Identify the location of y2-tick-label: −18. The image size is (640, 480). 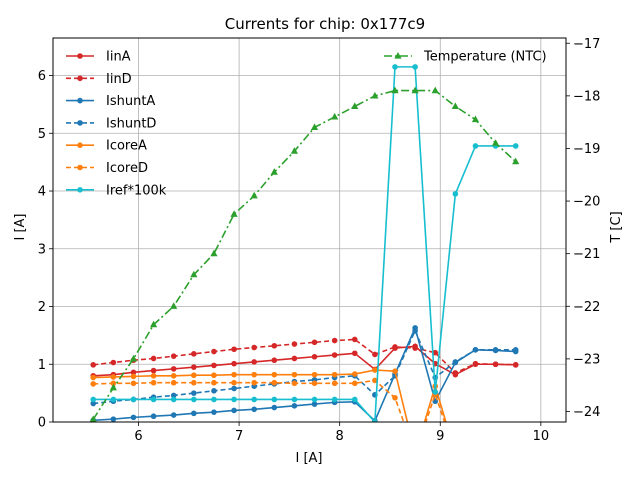
(586, 96).